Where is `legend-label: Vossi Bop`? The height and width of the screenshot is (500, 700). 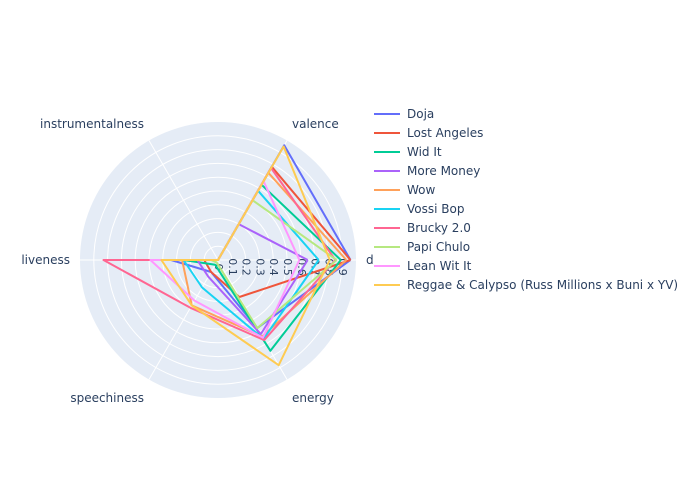 legend-label: Vossi Bop is located at coordinates (435, 209).